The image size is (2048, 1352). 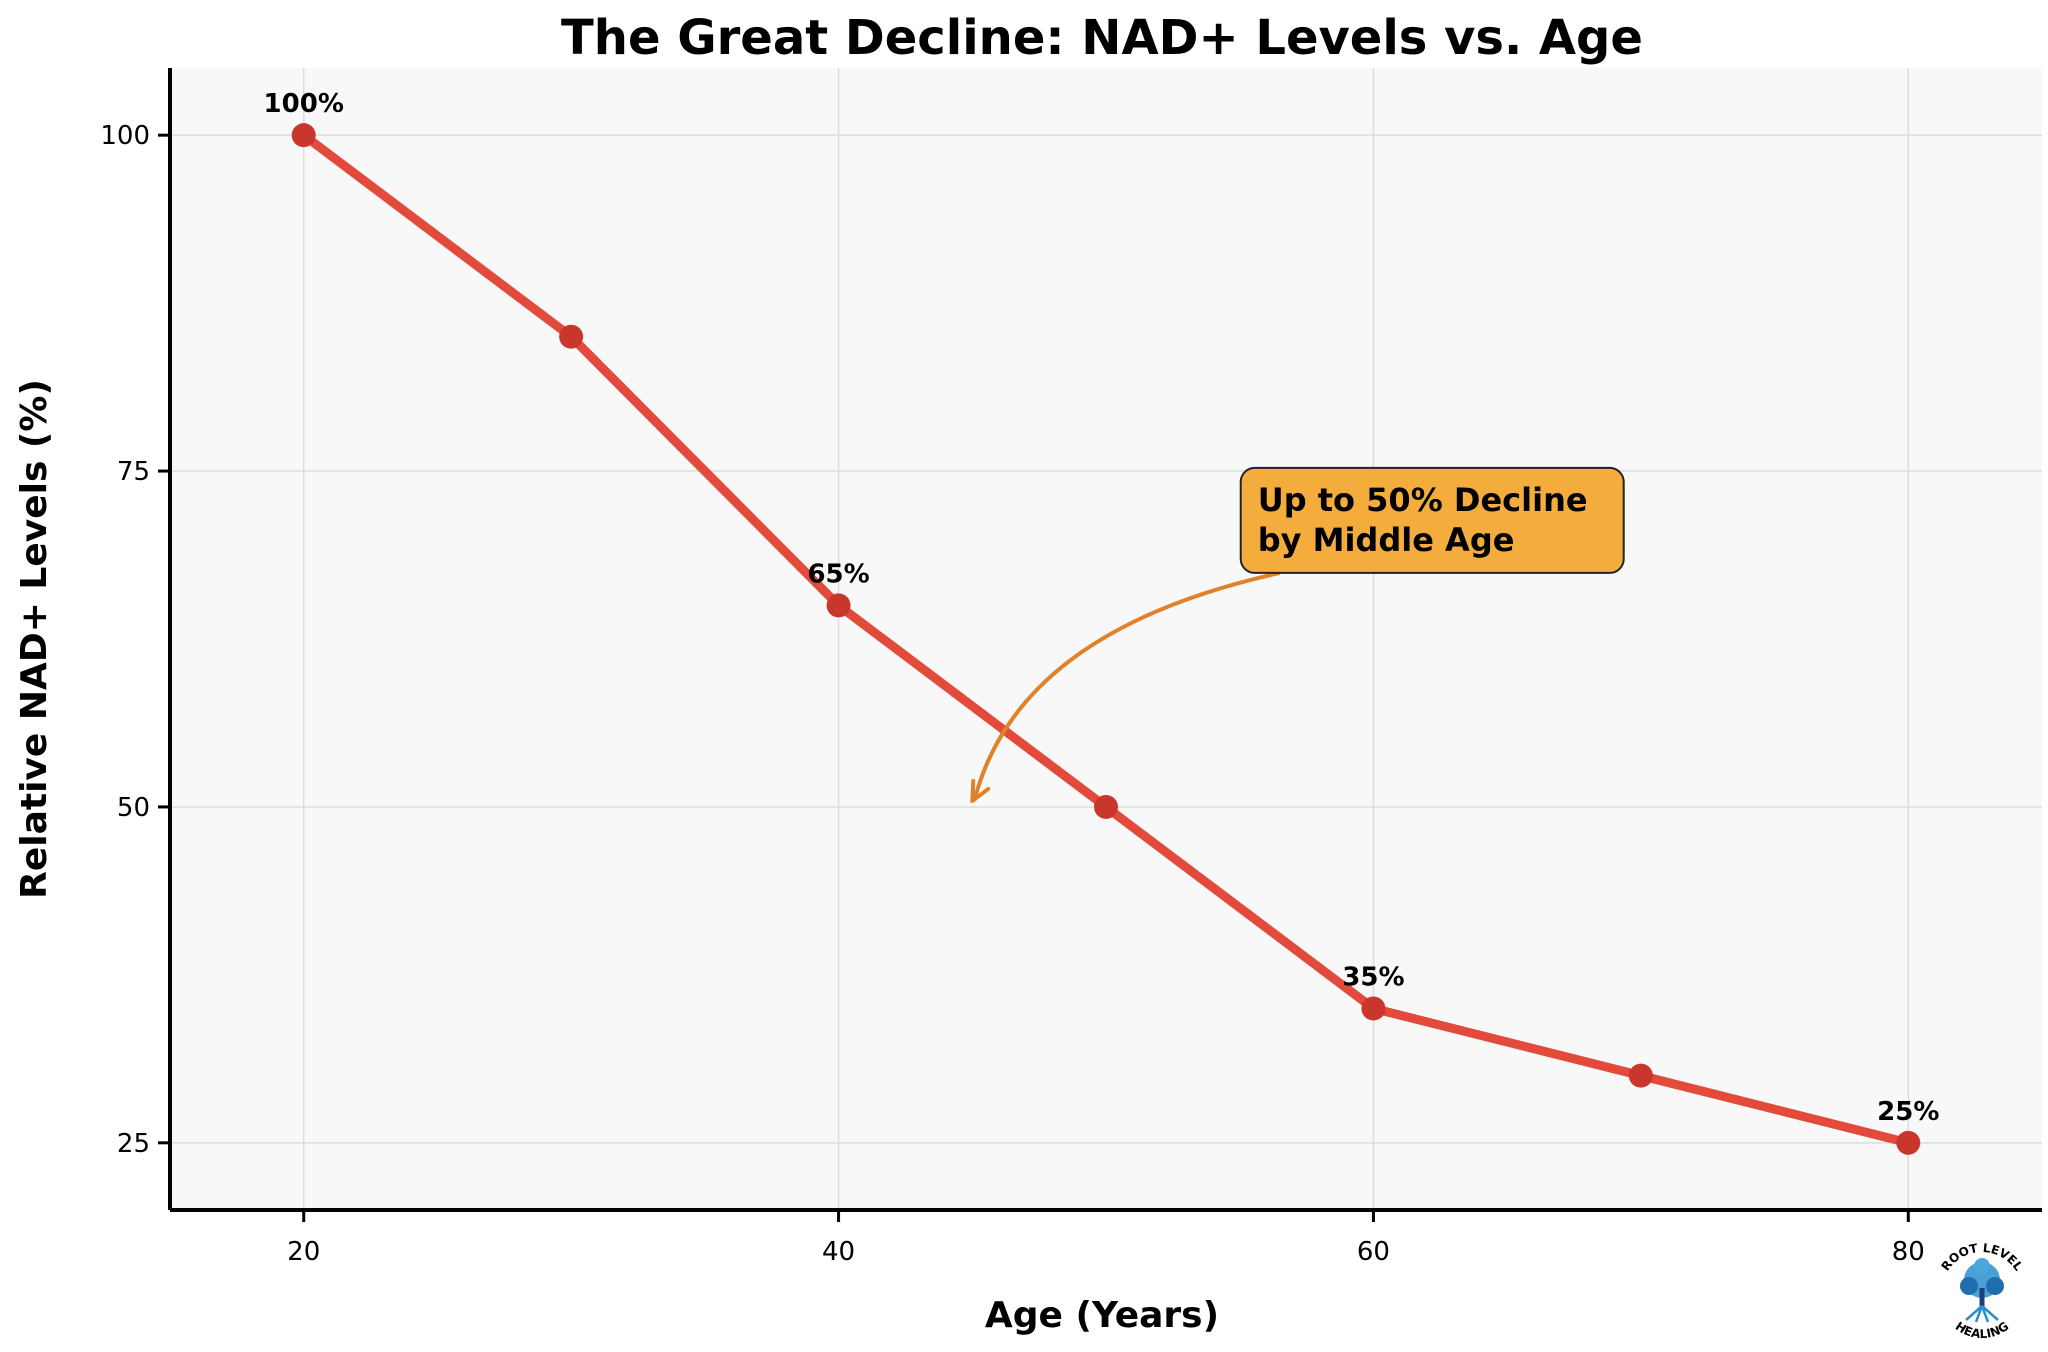 I want to click on tree-icon, so click(x=1982, y=1290).